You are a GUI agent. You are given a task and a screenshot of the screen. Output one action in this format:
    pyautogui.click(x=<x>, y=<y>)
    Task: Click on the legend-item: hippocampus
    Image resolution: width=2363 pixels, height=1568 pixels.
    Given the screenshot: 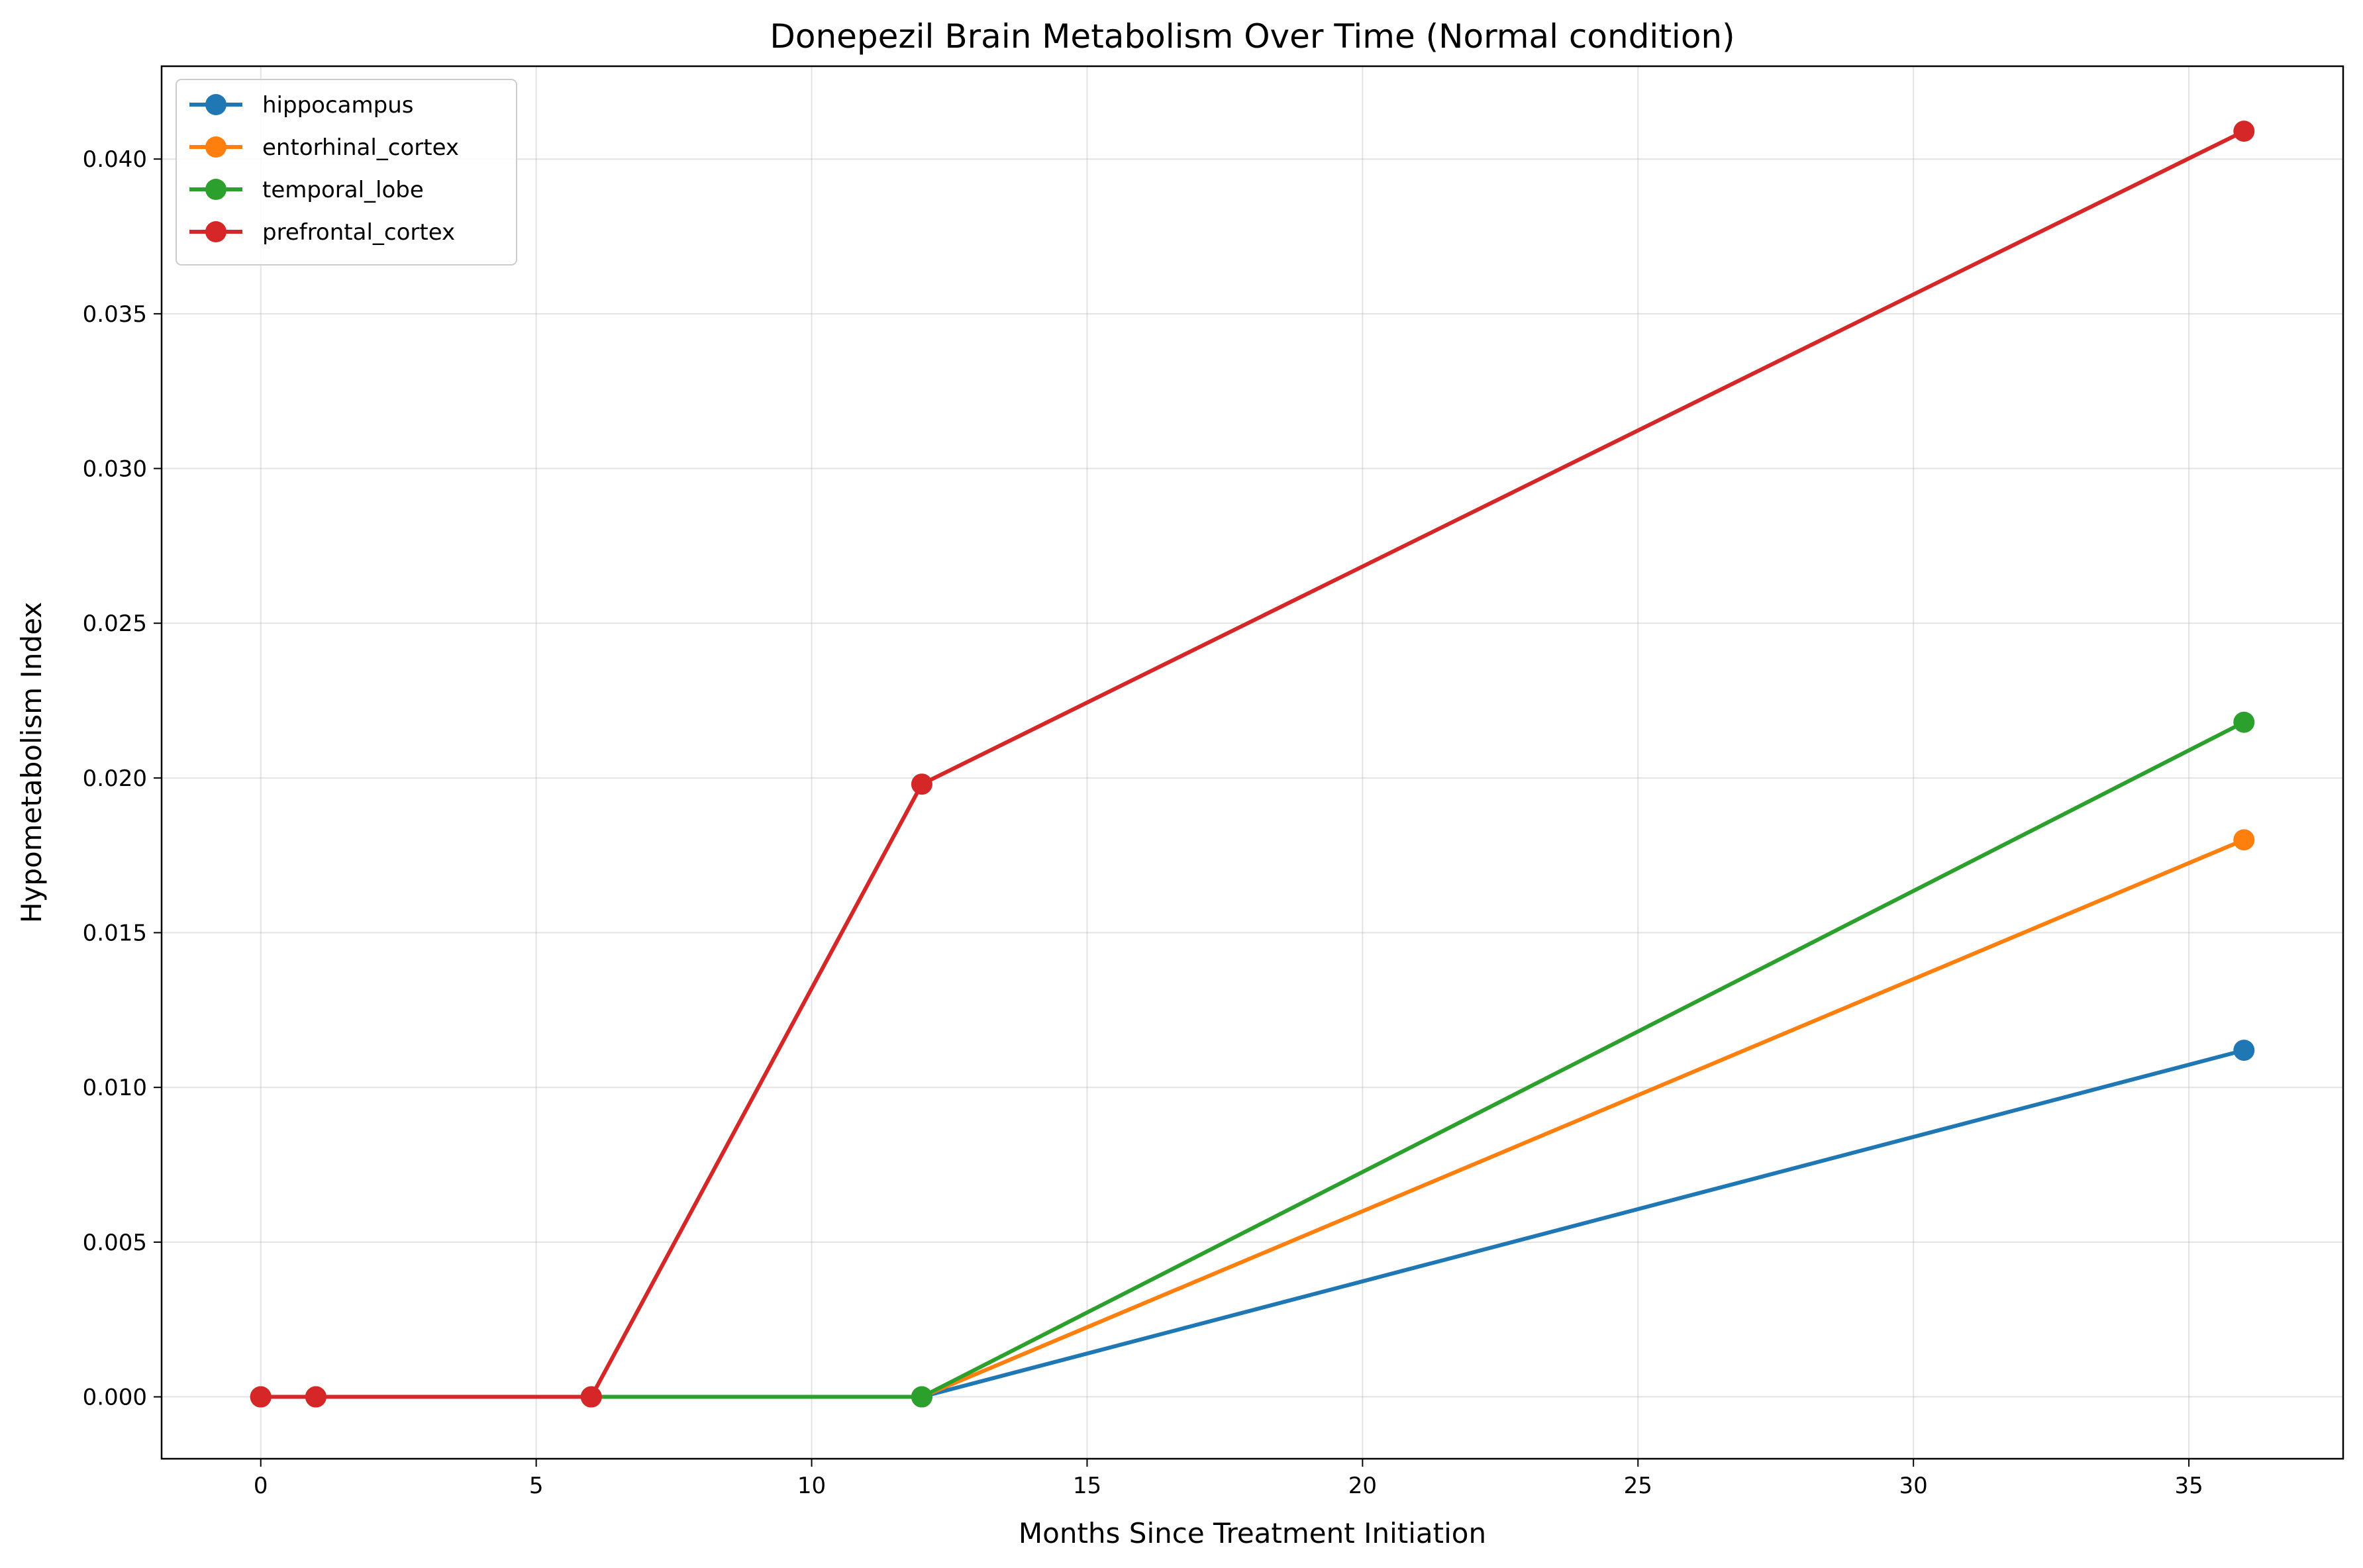 What is the action you would take?
    pyautogui.click(x=301, y=105)
    